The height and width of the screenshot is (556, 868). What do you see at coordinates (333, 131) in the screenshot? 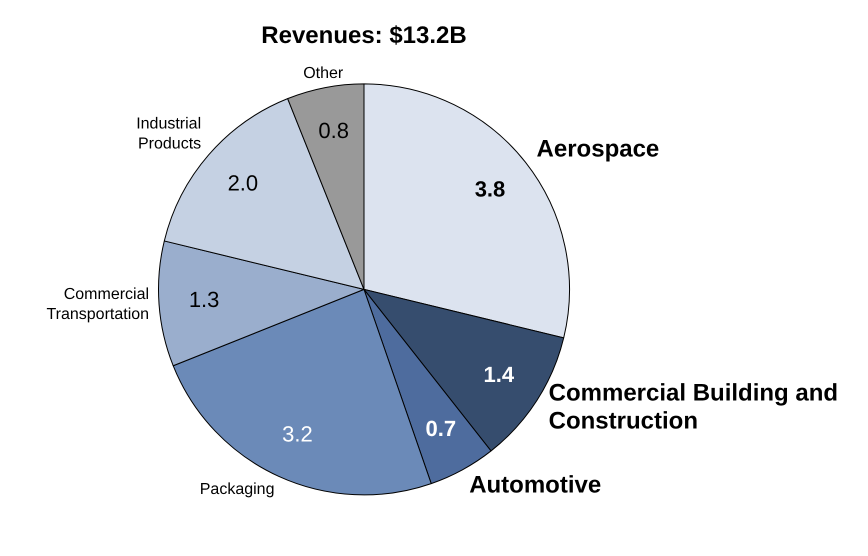
I see `data-label: 0.8` at bounding box center [333, 131].